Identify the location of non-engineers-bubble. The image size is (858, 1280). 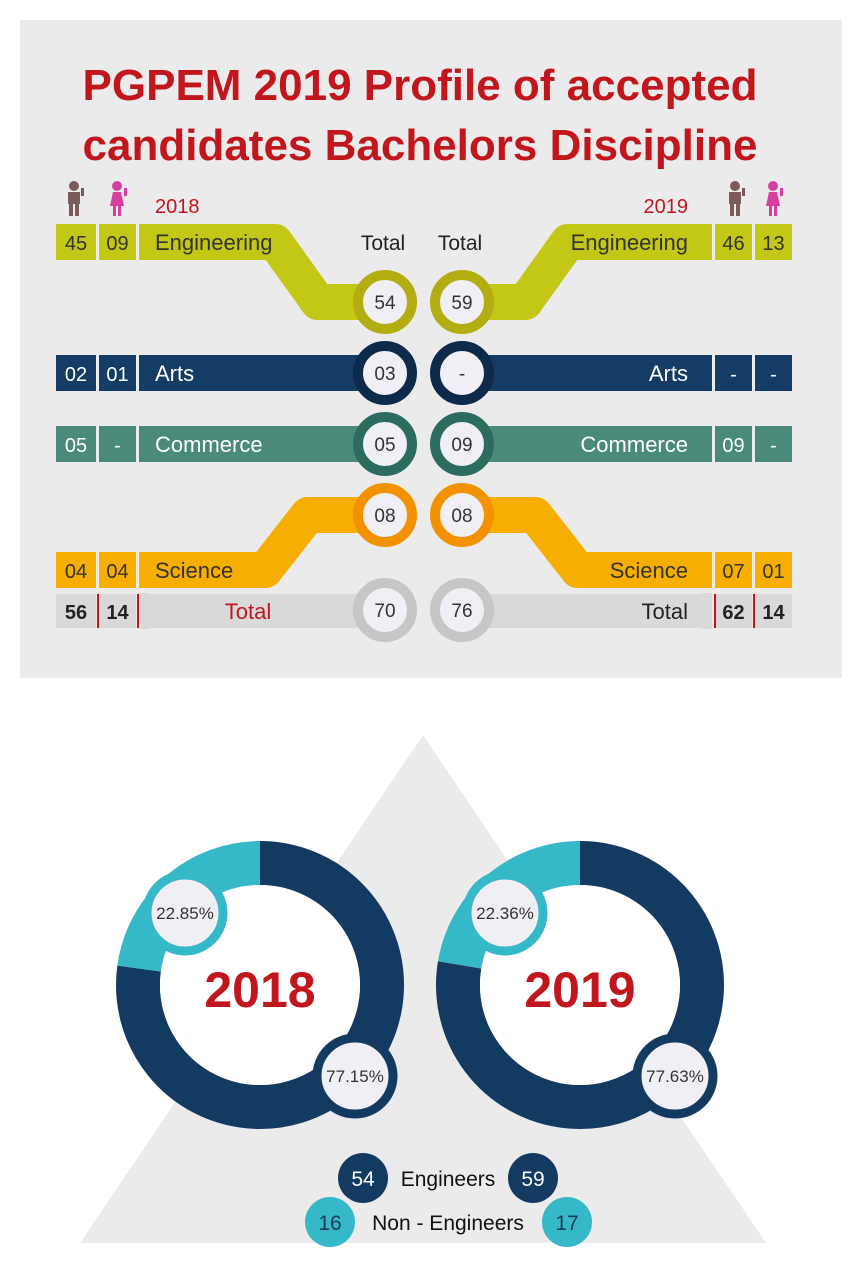
(505, 913).